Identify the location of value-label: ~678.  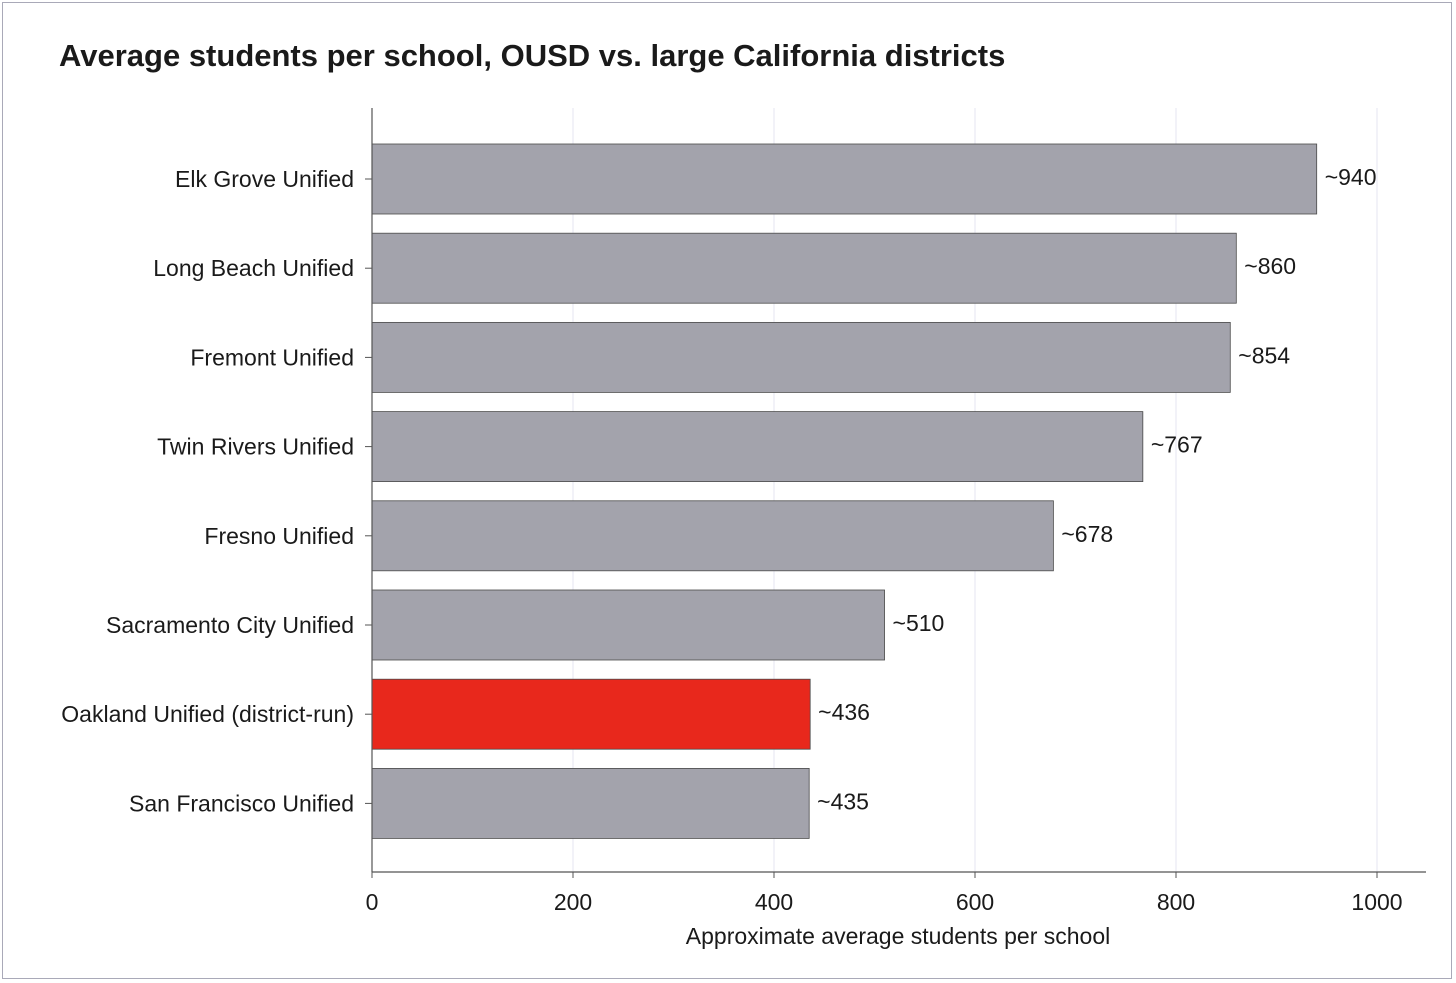
(1087, 534).